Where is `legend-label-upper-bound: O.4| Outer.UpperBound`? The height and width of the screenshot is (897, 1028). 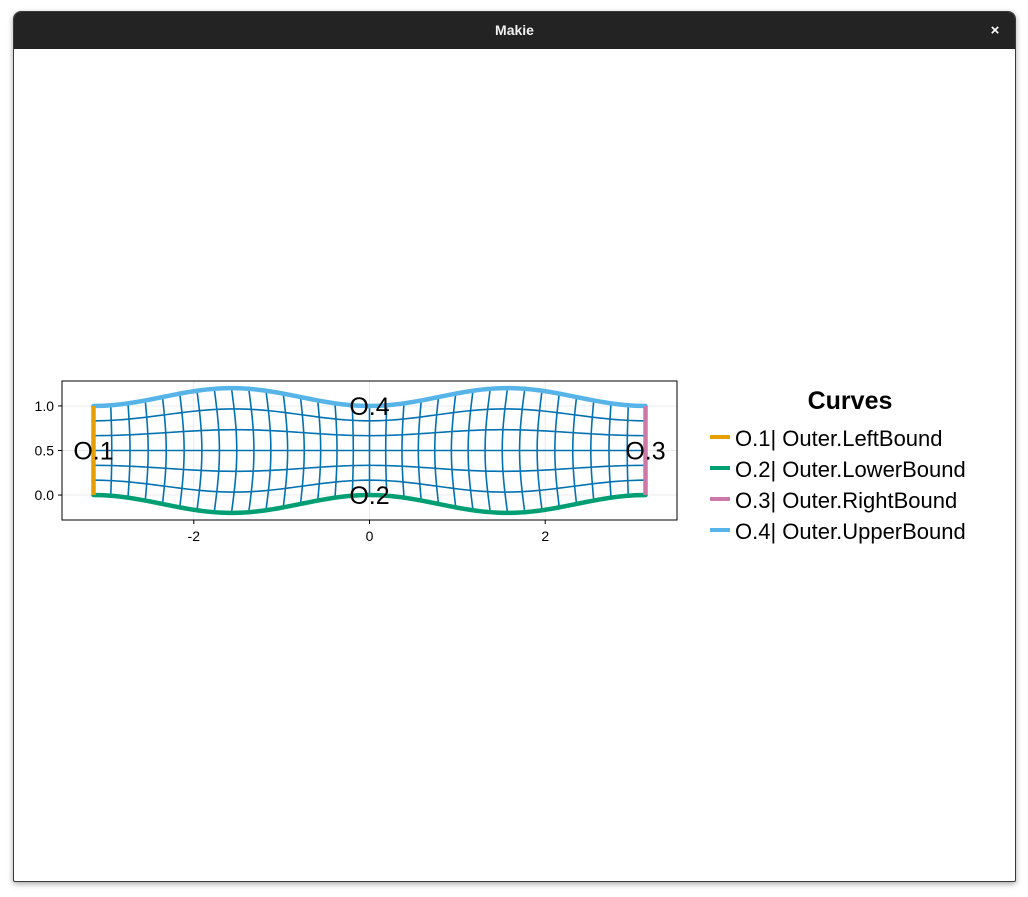
legend-label-upper-bound: O.4| Outer.UpperBound is located at coordinates (850, 531).